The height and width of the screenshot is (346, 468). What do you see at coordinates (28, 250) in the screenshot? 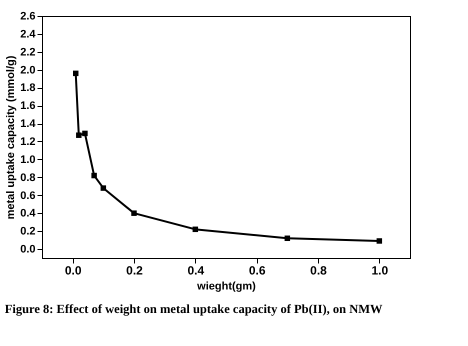
I see `y-tick-label: 0.0` at bounding box center [28, 250].